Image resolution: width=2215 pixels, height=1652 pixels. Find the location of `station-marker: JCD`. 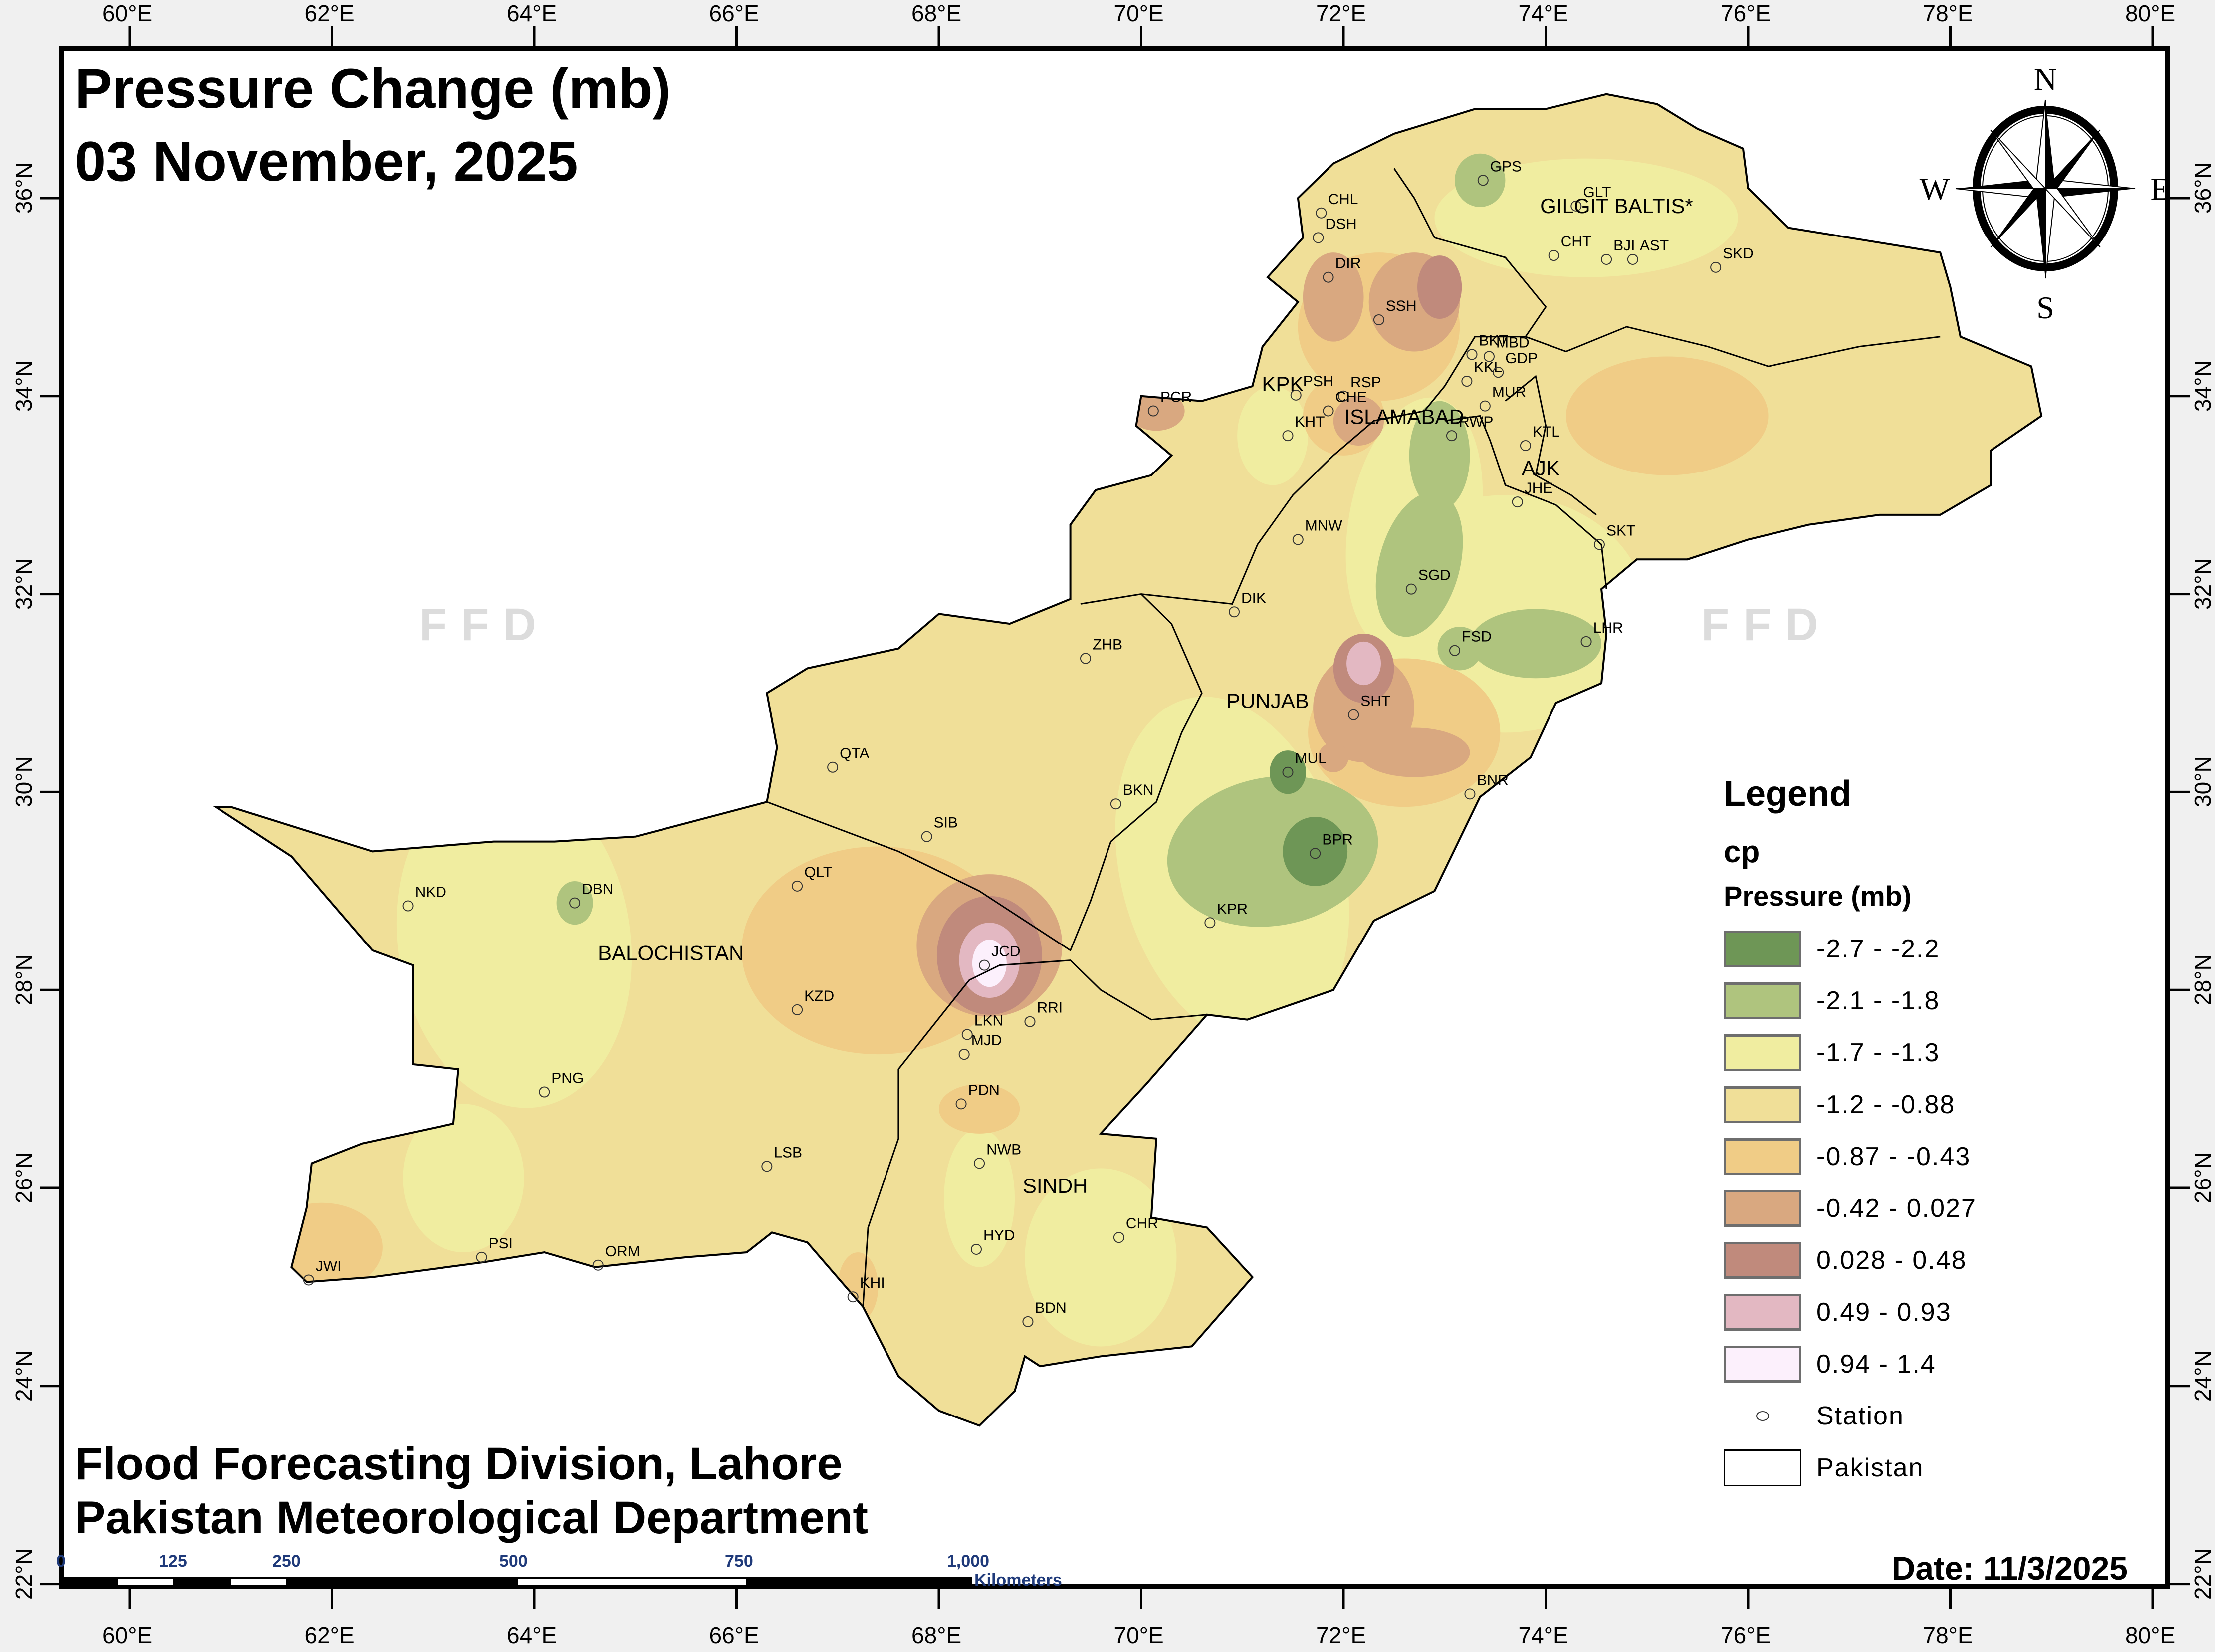

station-marker: JCD is located at coordinates (1000, 957).